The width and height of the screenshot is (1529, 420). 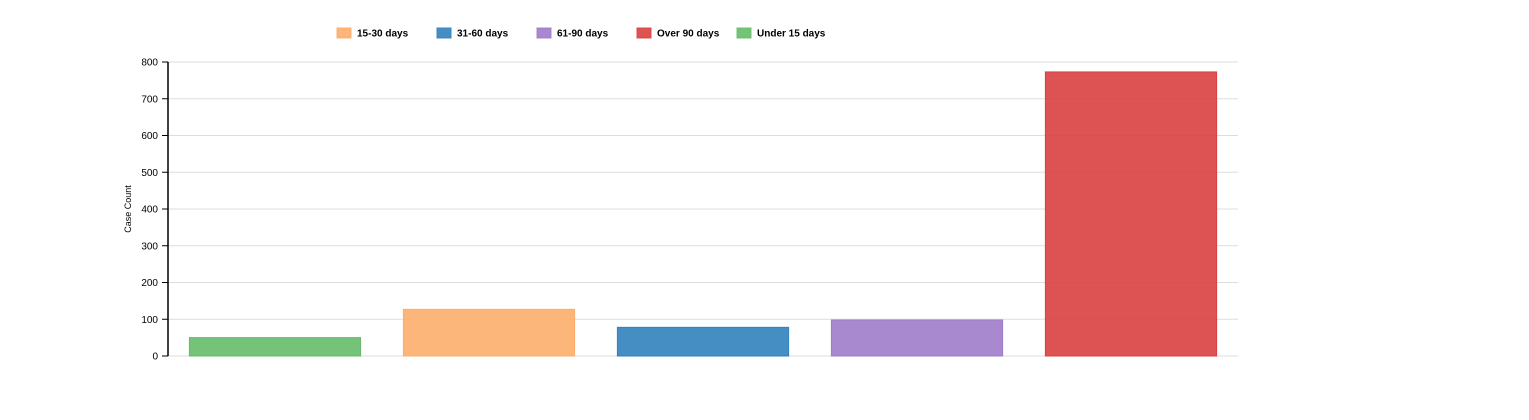 I want to click on bar-over-90-days, so click(x=1131, y=214).